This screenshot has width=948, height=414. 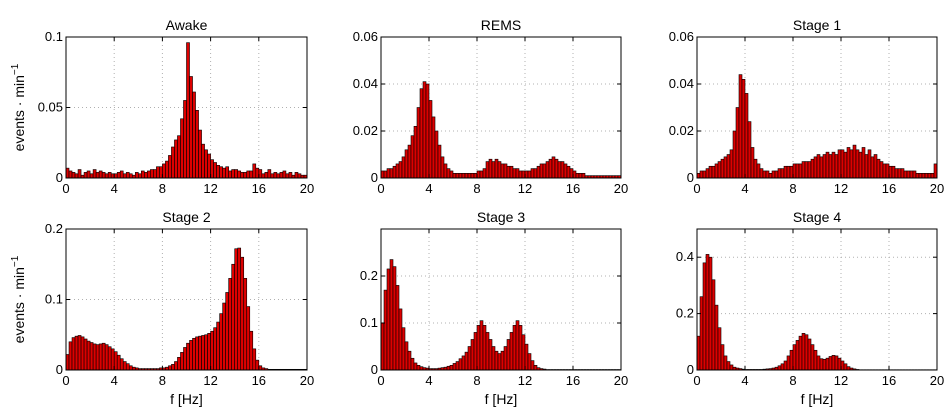 I want to click on y-tick-label: 0.06, so click(x=681, y=36).